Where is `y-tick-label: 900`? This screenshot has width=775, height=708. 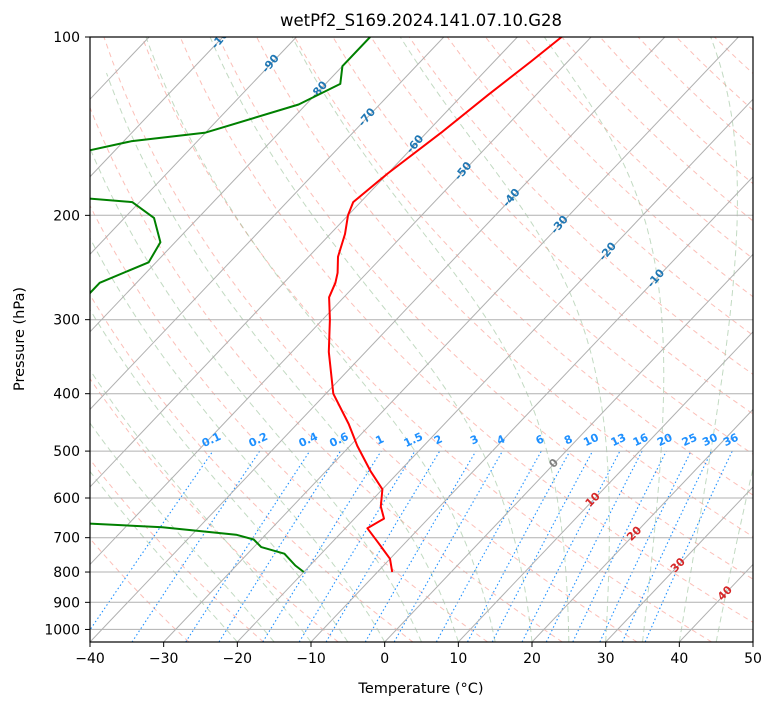 y-tick-label: 900 is located at coordinates (66, 603).